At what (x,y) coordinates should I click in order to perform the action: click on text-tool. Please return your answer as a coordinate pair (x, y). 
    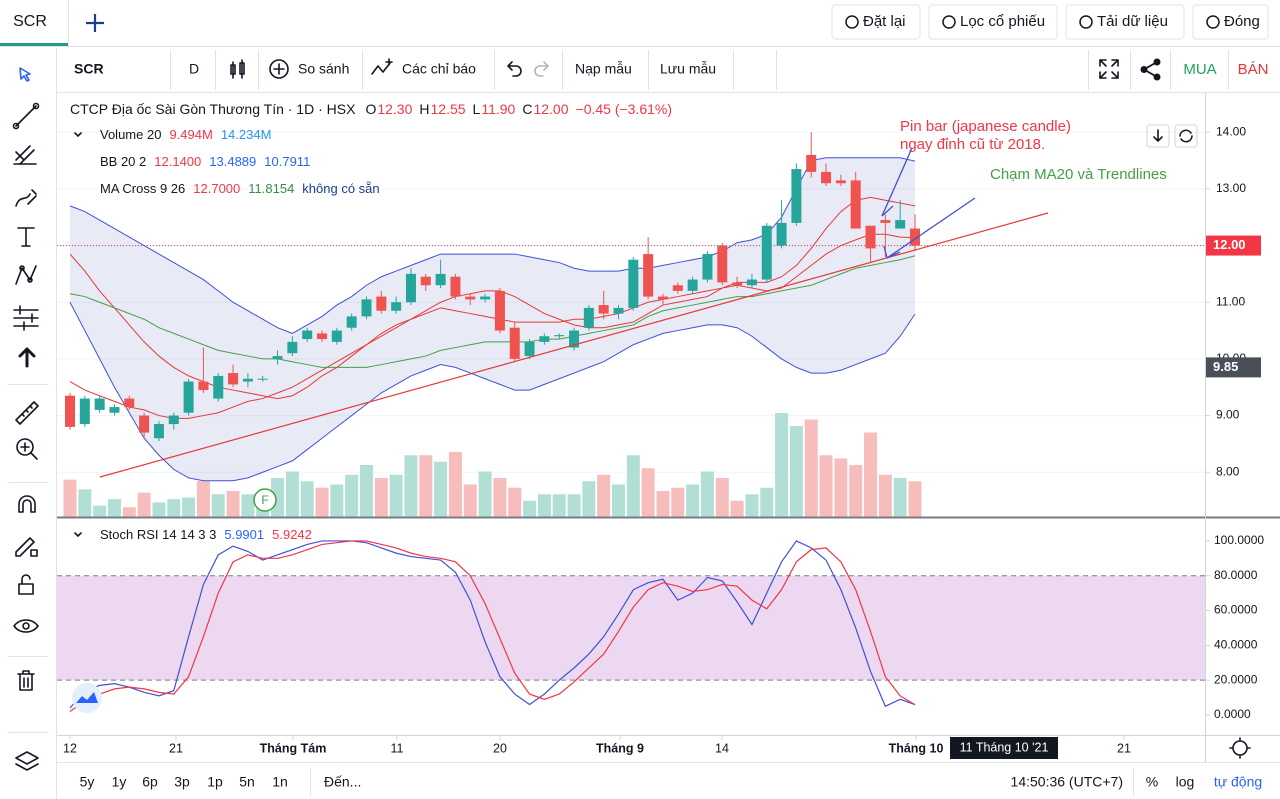
    Looking at the image, I should click on (26, 237).